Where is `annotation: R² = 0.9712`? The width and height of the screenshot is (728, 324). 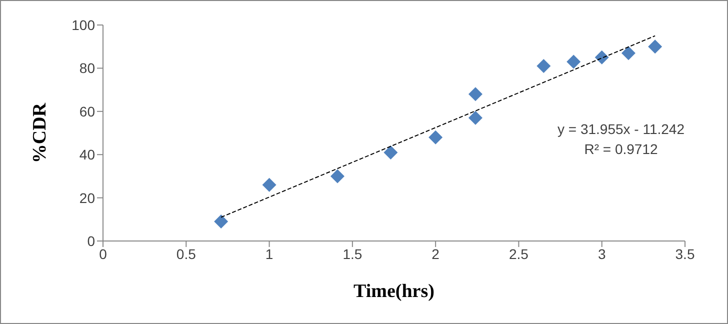
annotation: R² = 0.9712 is located at coordinates (621, 149).